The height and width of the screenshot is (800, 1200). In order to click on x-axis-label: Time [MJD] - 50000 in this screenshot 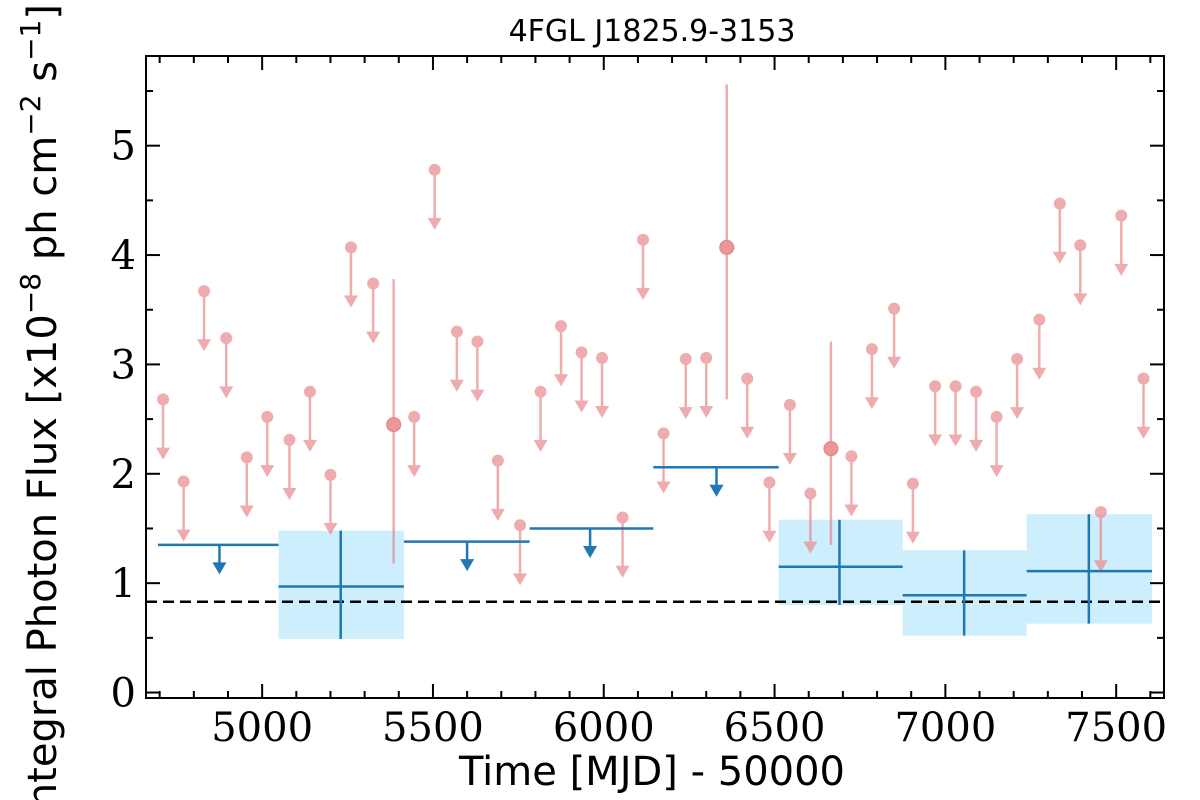, I will do `click(651, 772)`.